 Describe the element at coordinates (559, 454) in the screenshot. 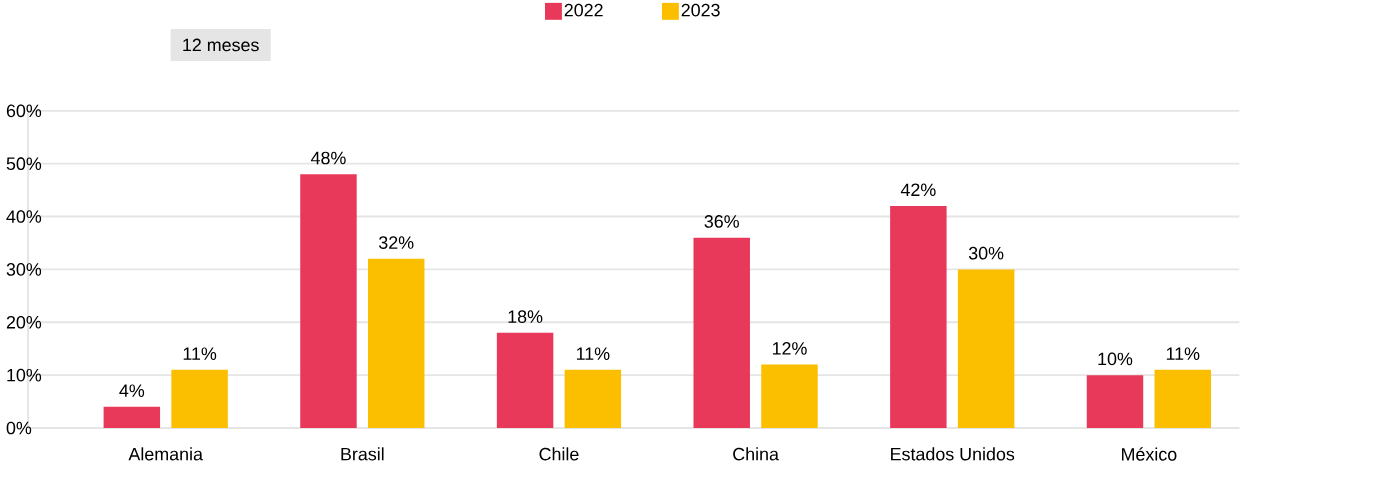

I see `x-tick-label: Chile` at that location.